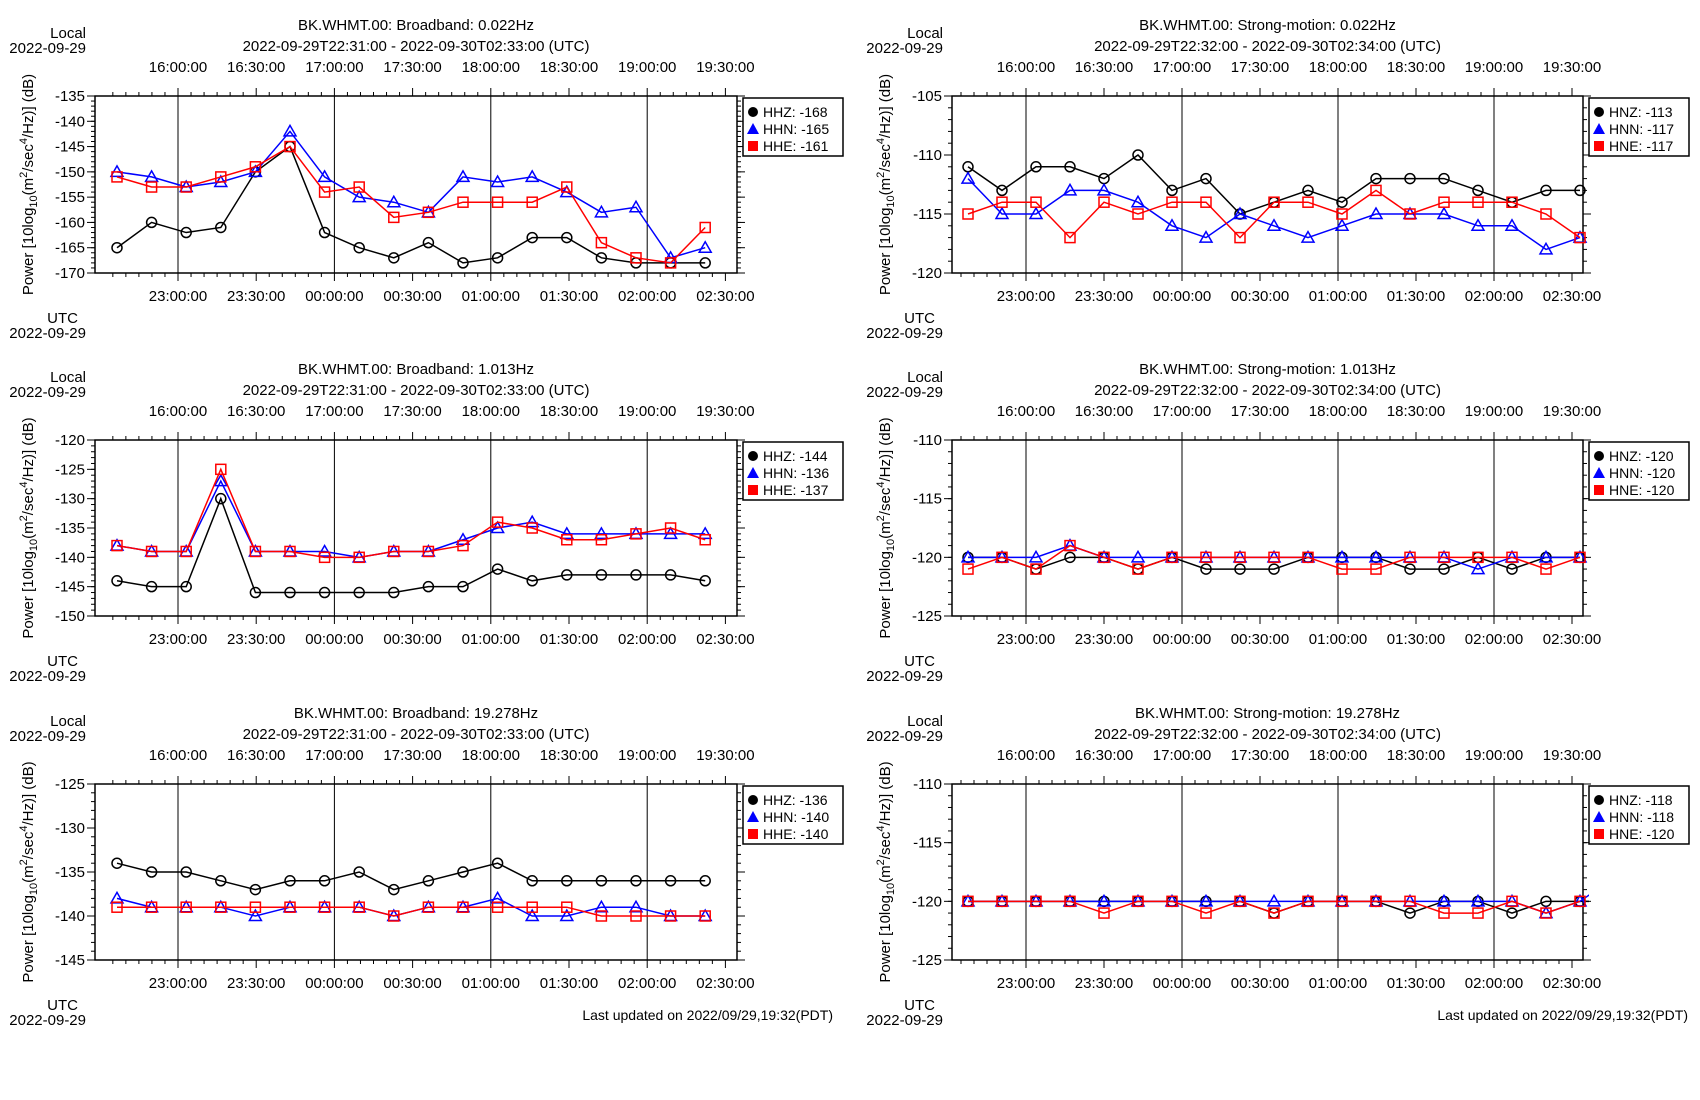  What do you see at coordinates (1641, 146) in the screenshot?
I see `legend-entry: HNE: -117` at bounding box center [1641, 146].